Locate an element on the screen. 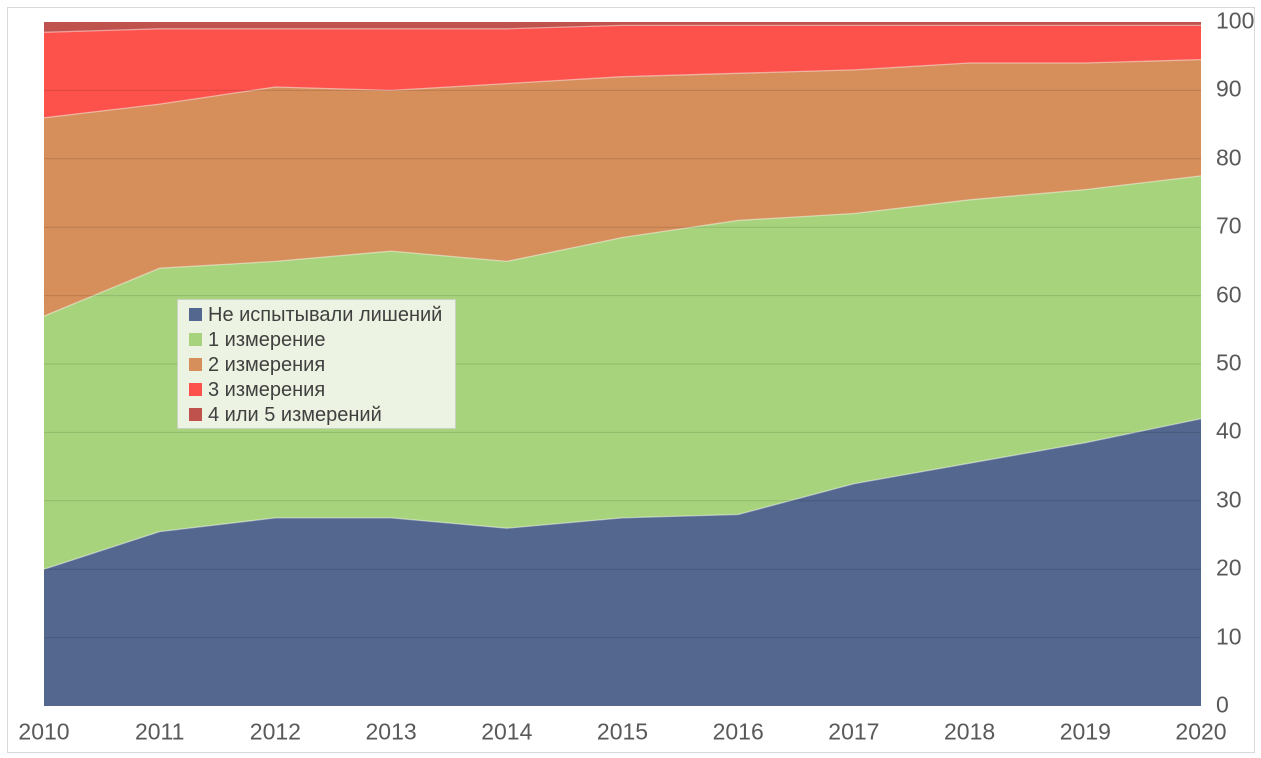 This screenshot has height=758, width=1261. y-axis-label: 10 is located at coordinates (1229, 636).